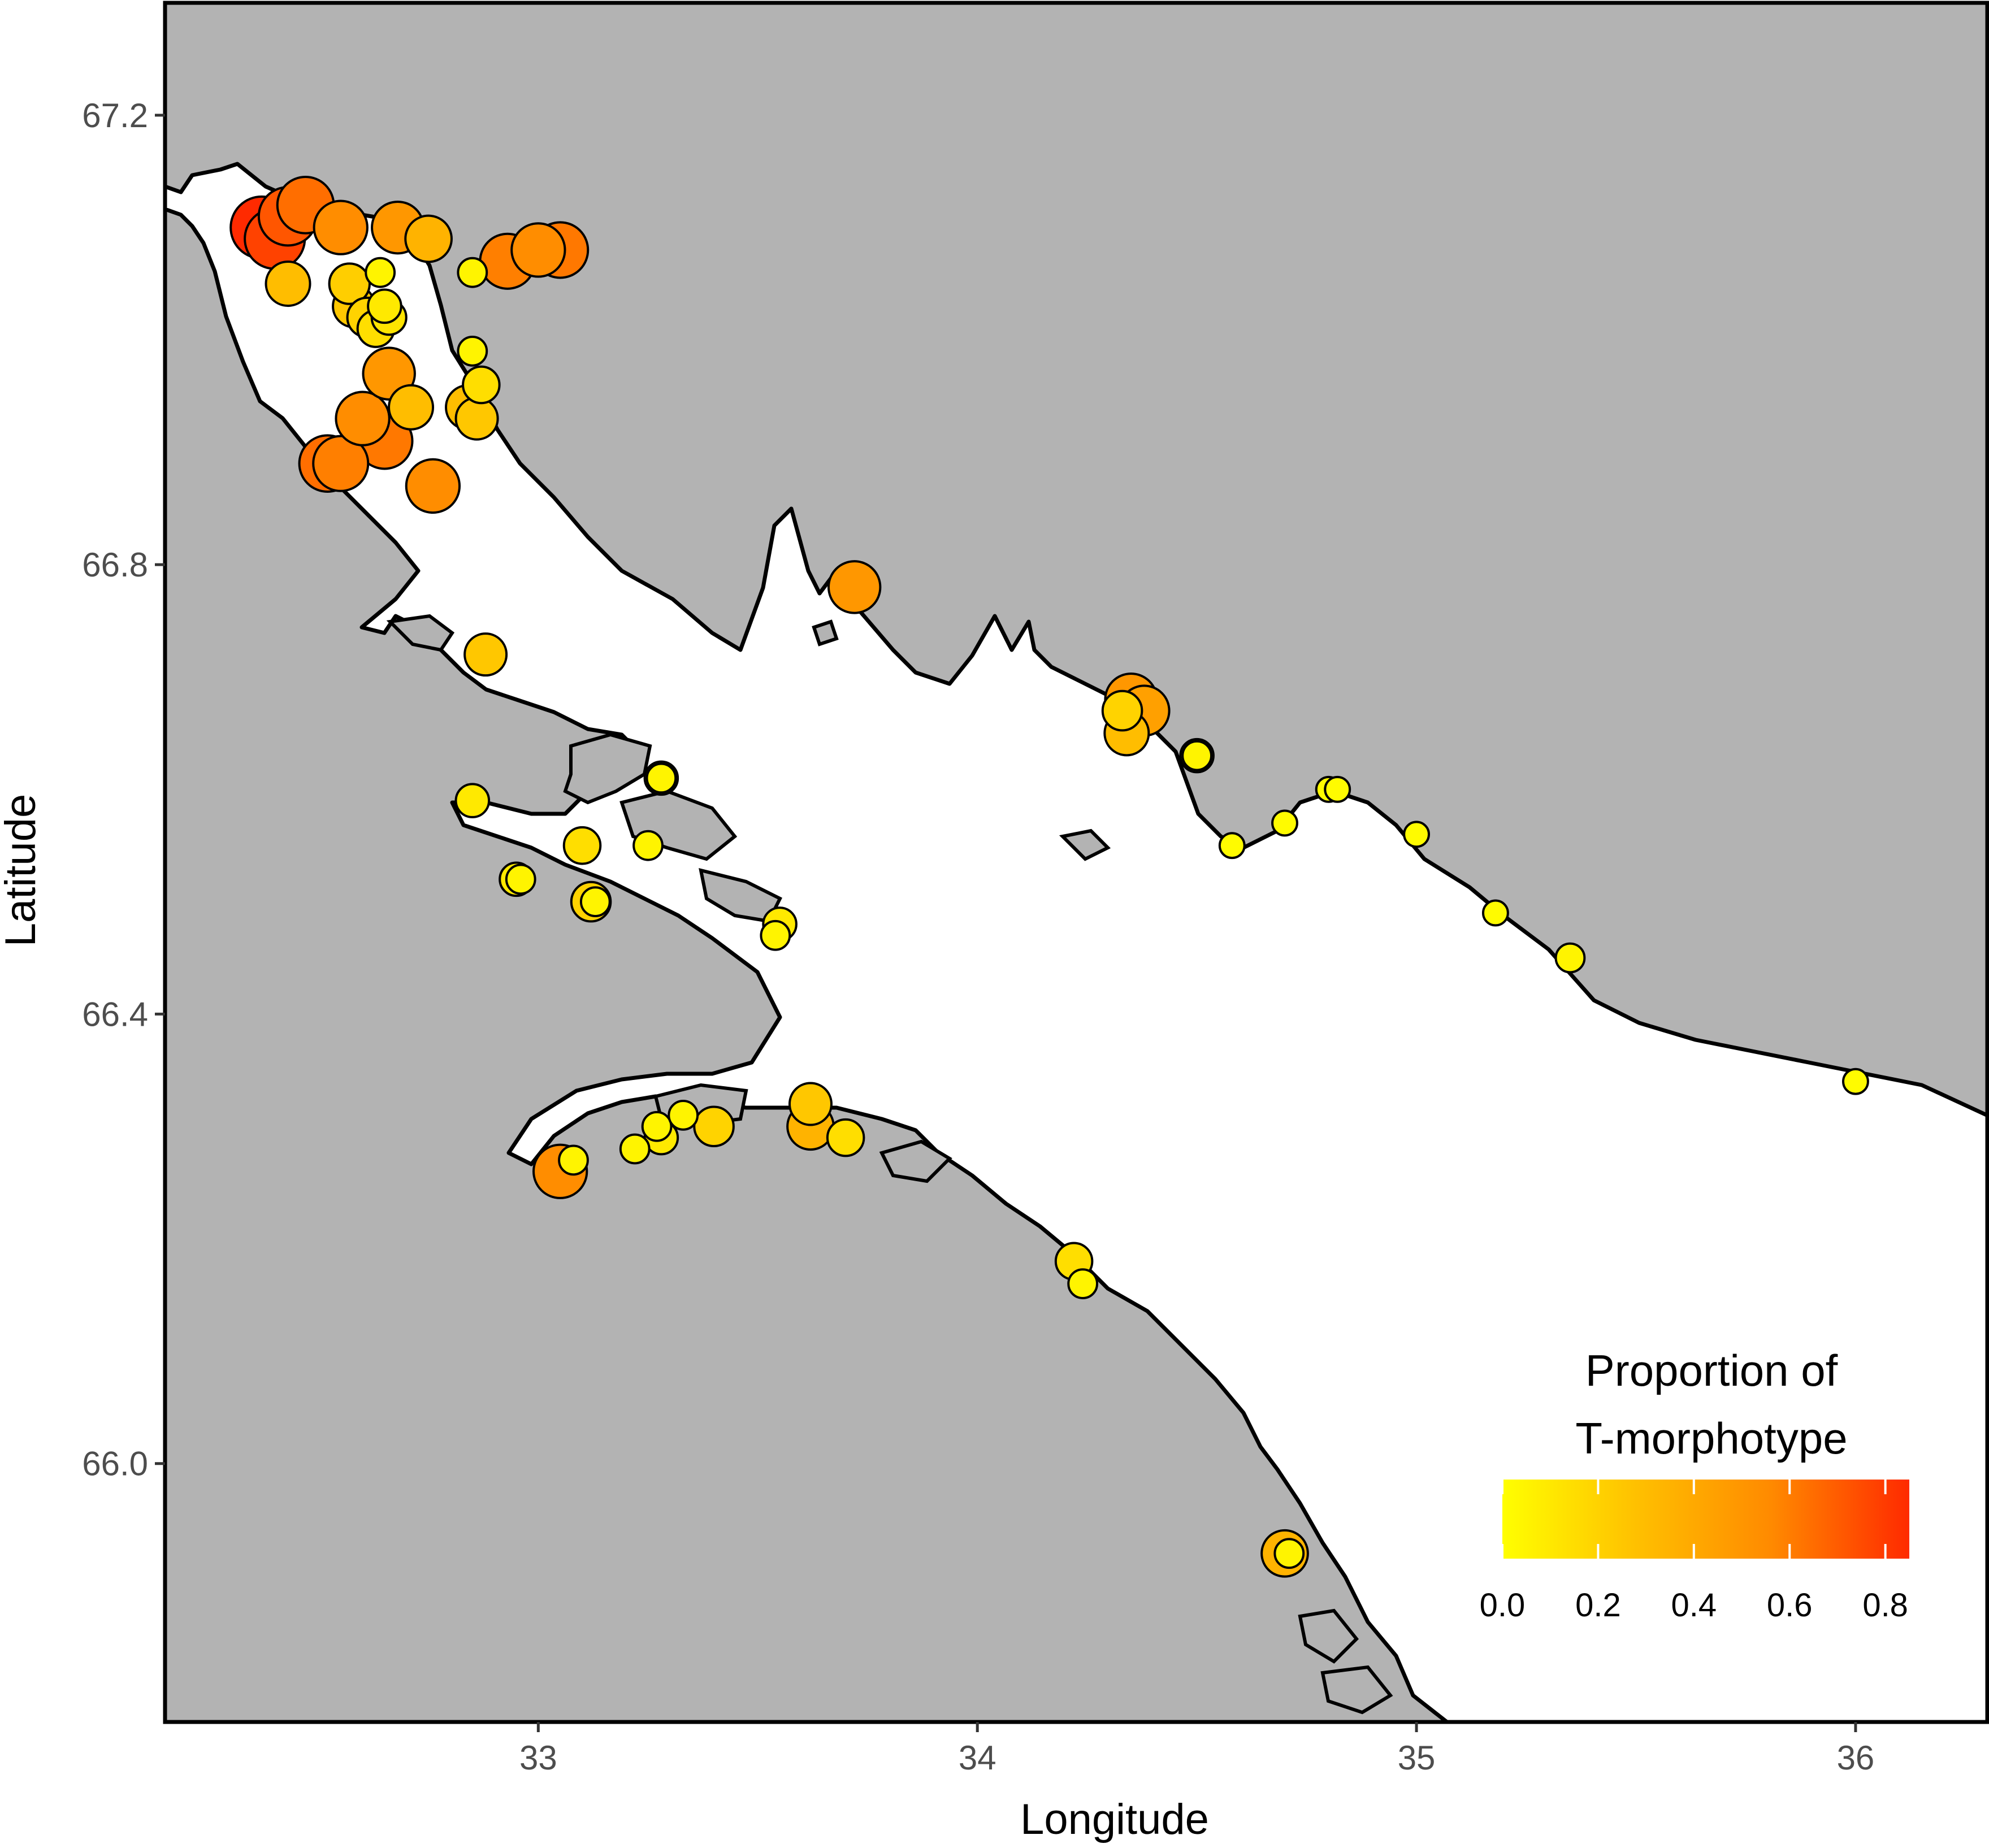 Image resolution: width=1989 pixels, height=1848 pixels. Describe the element at coordinates (22, 870) in the screenshot. I see `y-axis-title: Latitude` at that location.